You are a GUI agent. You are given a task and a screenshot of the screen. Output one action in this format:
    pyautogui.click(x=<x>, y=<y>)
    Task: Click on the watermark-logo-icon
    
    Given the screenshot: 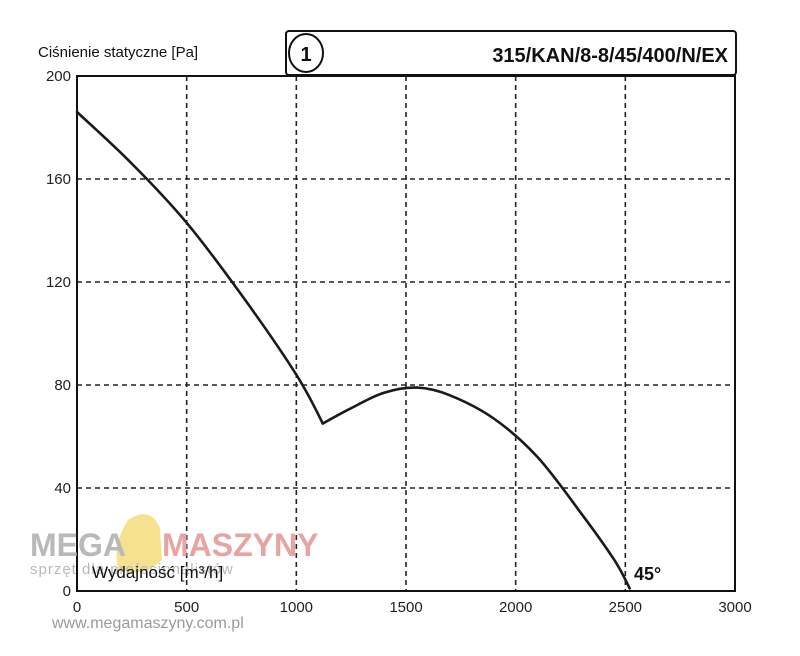 What is the action you would take?
    pyautogui.click(x=139, y=543)
    